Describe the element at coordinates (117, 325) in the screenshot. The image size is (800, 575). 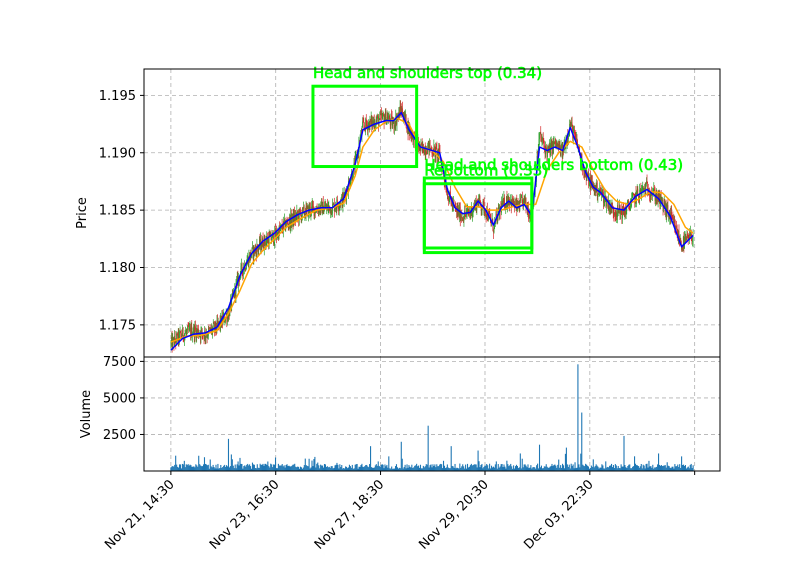
I see `price-y-tick-label: 1.175` at that location.